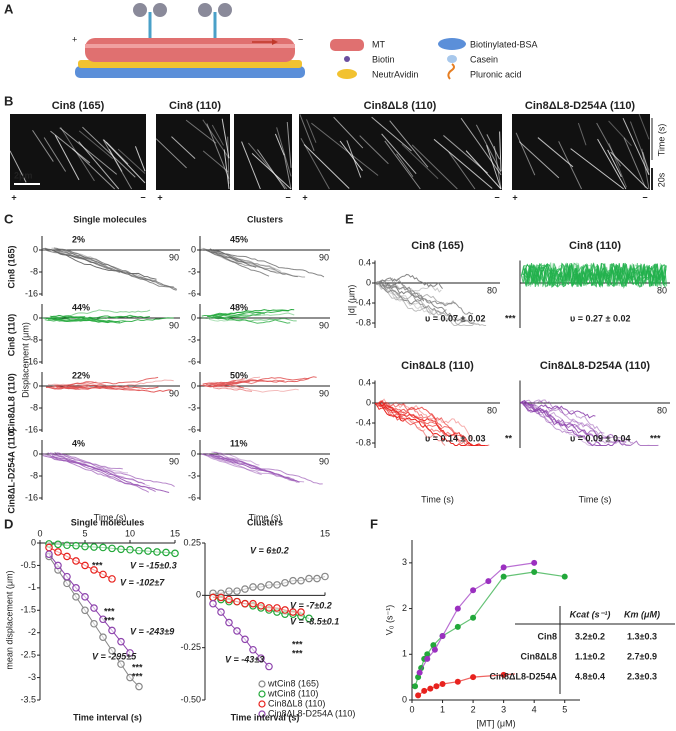 The height and width of the screenshot is (731, 676). What do you see at coordinates (9, 218) in the screenshot?
I see `panel-label: C` at bounding box center [9, 218].